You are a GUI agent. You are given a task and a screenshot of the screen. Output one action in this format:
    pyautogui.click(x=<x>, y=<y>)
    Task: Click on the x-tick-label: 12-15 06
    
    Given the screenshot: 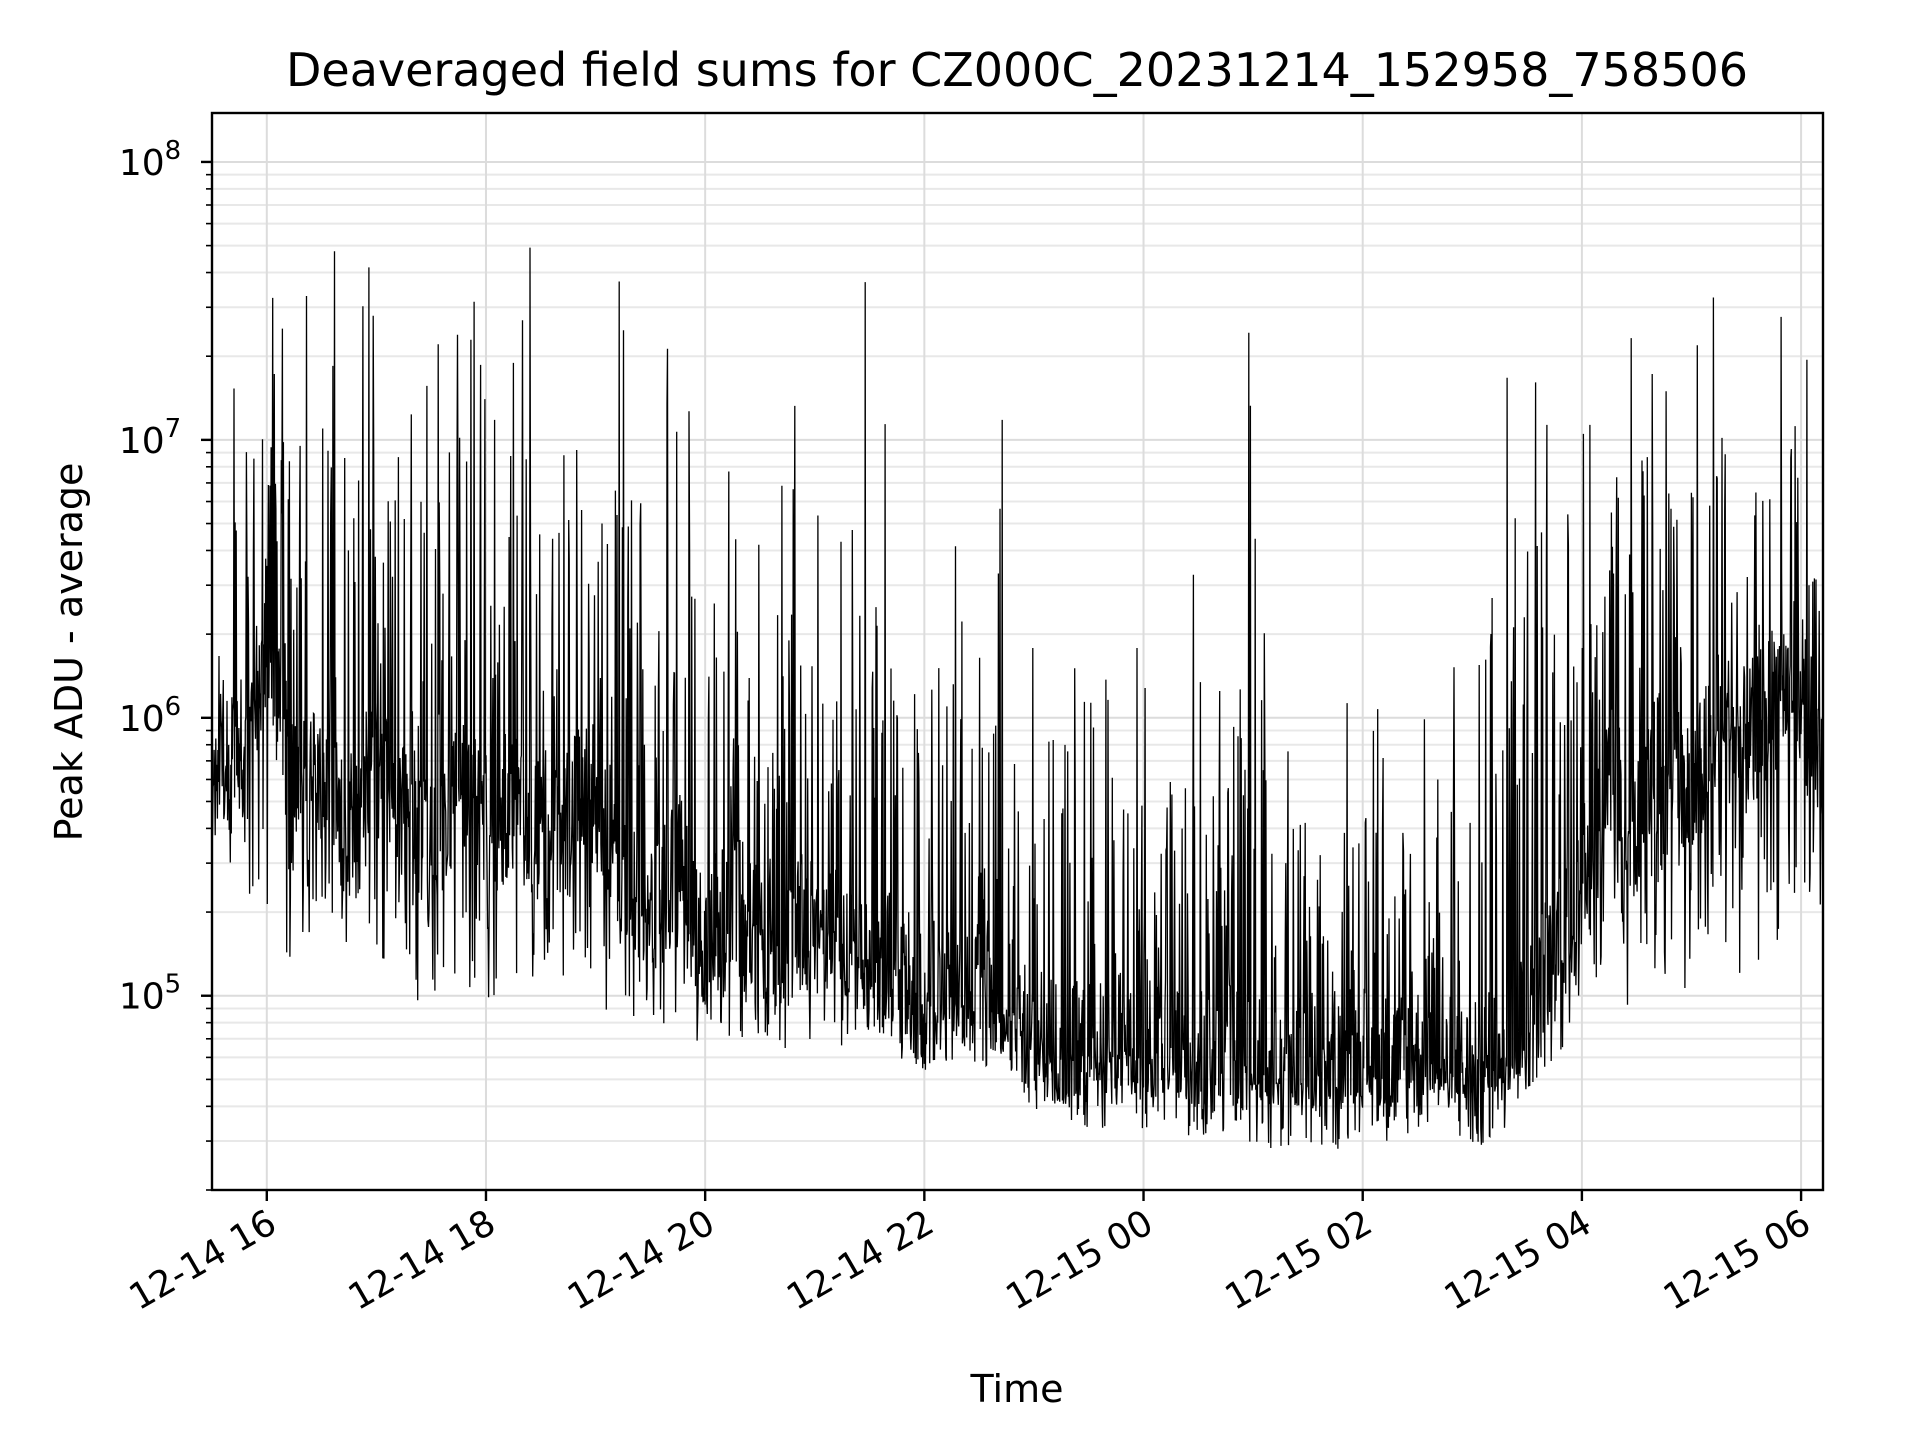 What is the action you would take?
    pyautogui.click(x=1737, y=1260)
    